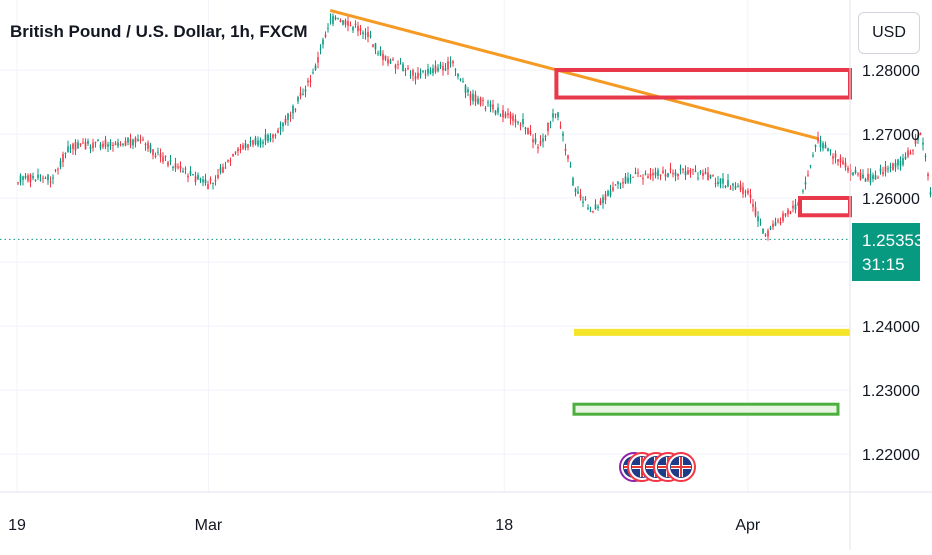 The height and width of the screenshot is (555, 932). Describe the element at coordinates (891, 455) in the screenshot. I see `y-tick-label: 1.22000` at that location.